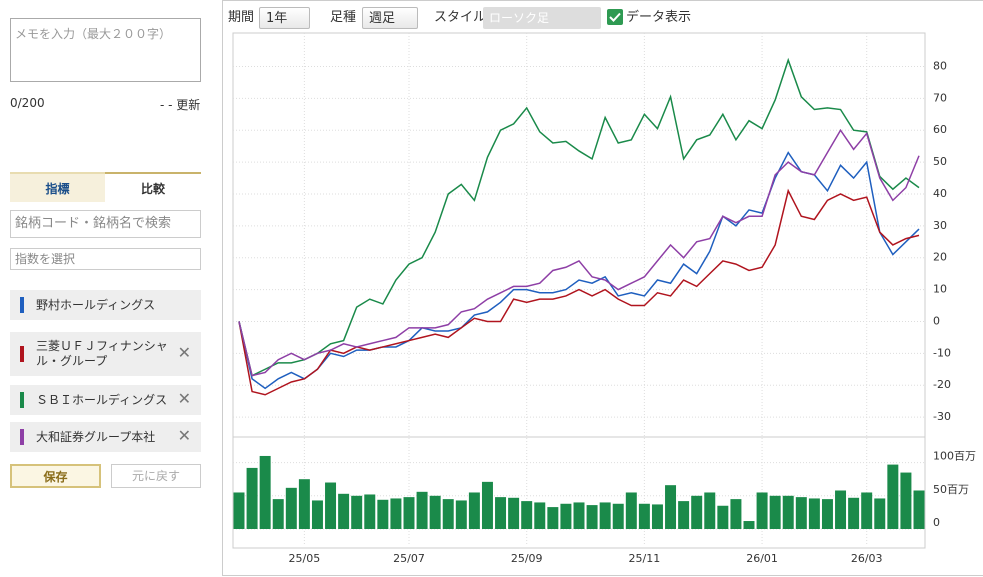 Image resolution: width=983 pixels, height=577 pixels. What do you see at coordinates (940, 65) in the screenshot?
I see `y-tick-label: 80` at bounding box center [940, 65].